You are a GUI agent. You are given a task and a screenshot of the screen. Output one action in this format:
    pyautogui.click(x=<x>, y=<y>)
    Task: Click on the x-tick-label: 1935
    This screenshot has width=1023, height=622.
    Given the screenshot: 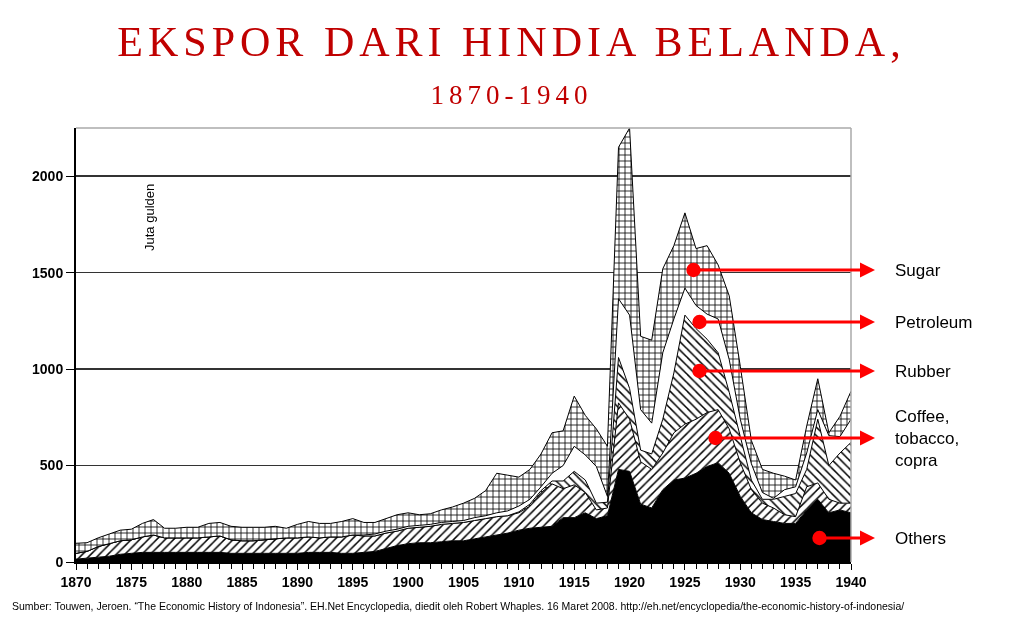 What is the action you would take?
    pyautogui.click(x=796, y=581)
    